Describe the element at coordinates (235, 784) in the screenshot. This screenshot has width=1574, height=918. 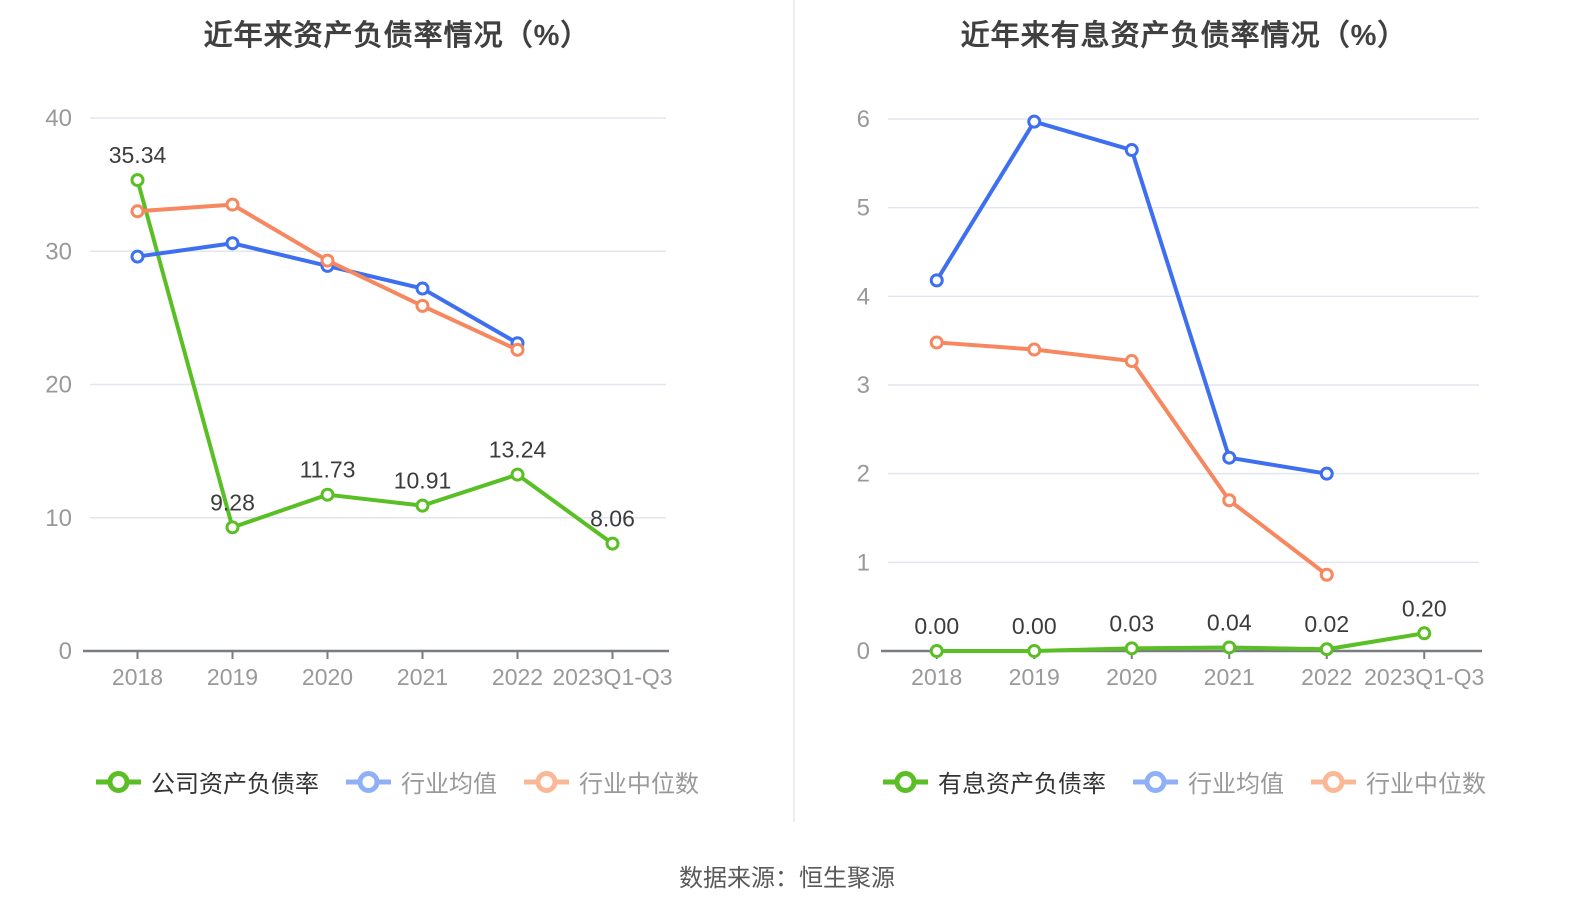
I see `legend-label: 公司资产负债率` at that location.